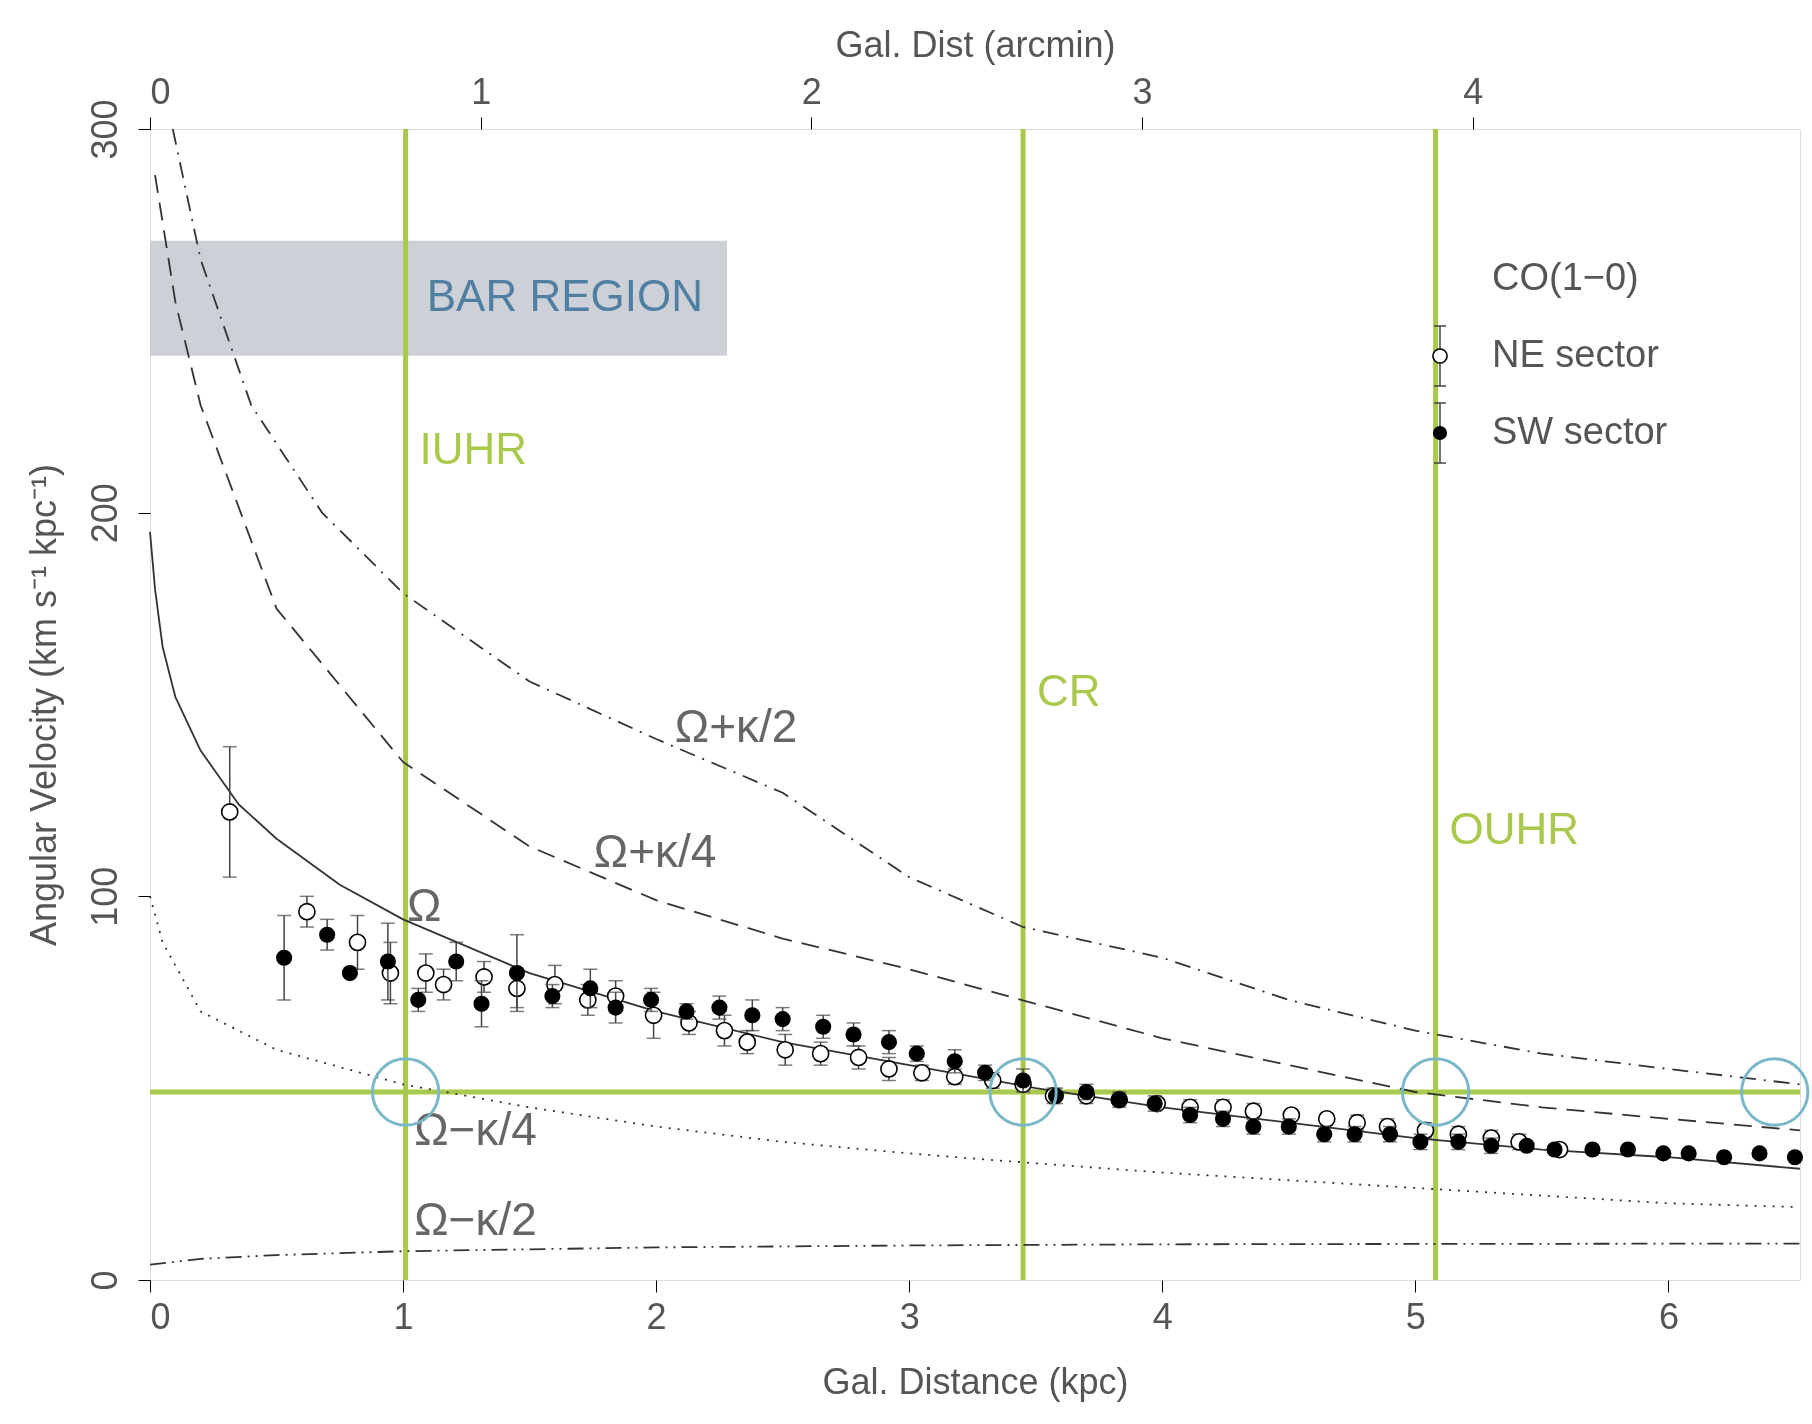 The image size is (1812, 1424). I want to click on y-tick-label: 200, so click(104, 513).